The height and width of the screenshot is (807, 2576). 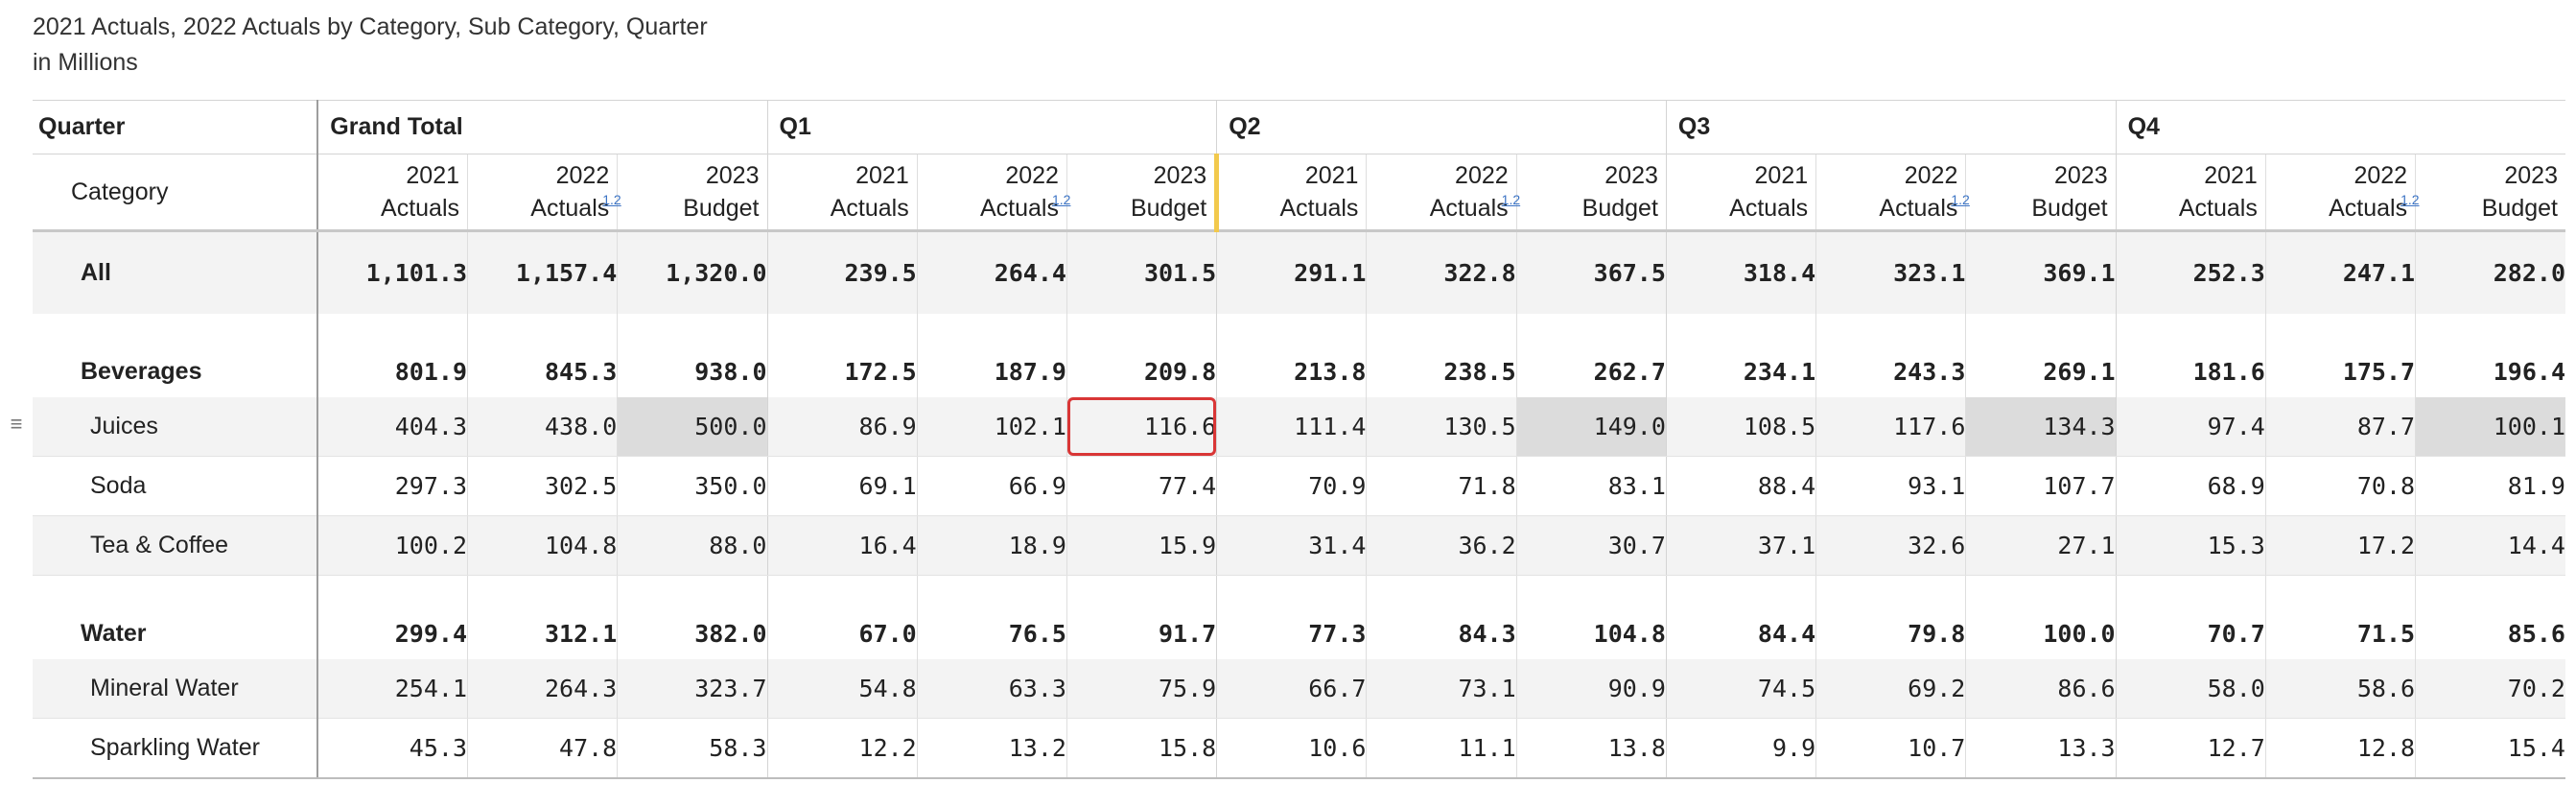 I want to click on value-cell: 282.0, so click(x=2490, y=272).